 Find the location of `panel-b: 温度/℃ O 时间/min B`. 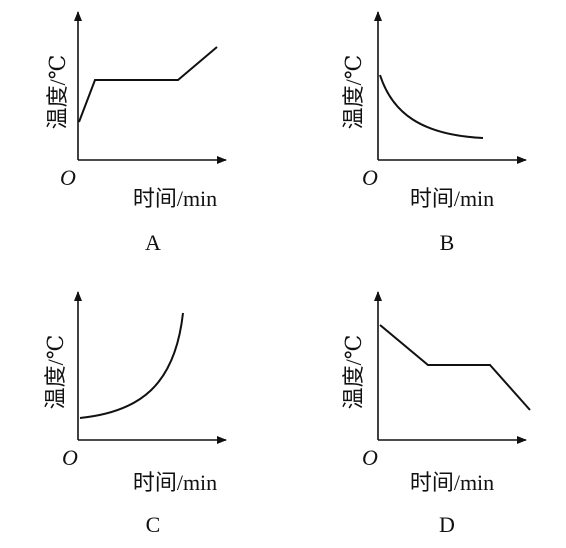

panel-b: 温度/℃ O 时间/min B is located at coordinates (434, 133).